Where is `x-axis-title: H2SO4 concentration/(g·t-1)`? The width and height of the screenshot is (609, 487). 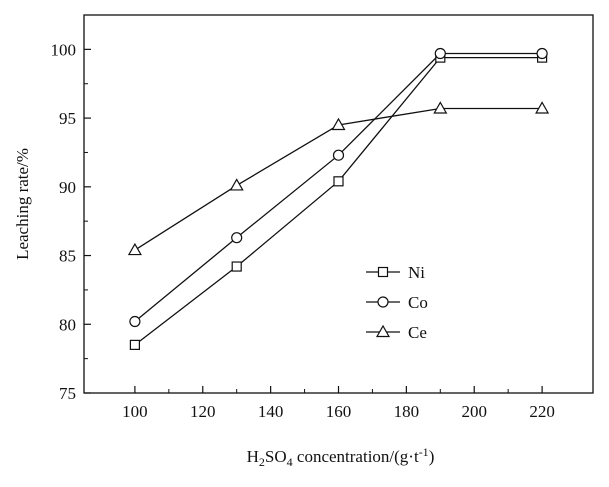 x-axis-title: H2SO4 concentration/(g·t-1) is located at coordinates (341, 457).